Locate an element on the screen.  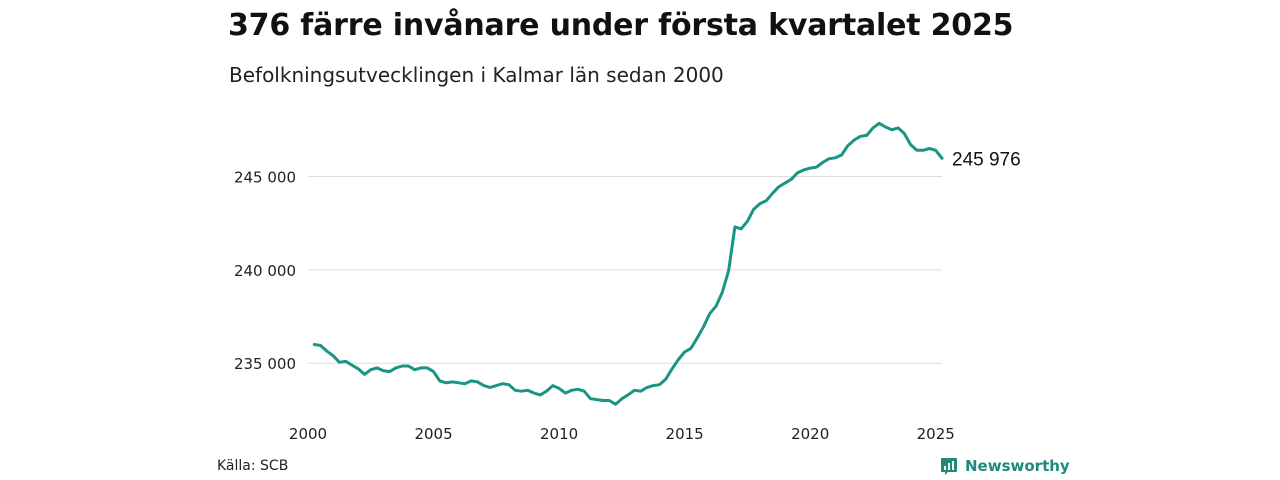
y-tick-label: 240 000 is located at coordinates (265, 271).